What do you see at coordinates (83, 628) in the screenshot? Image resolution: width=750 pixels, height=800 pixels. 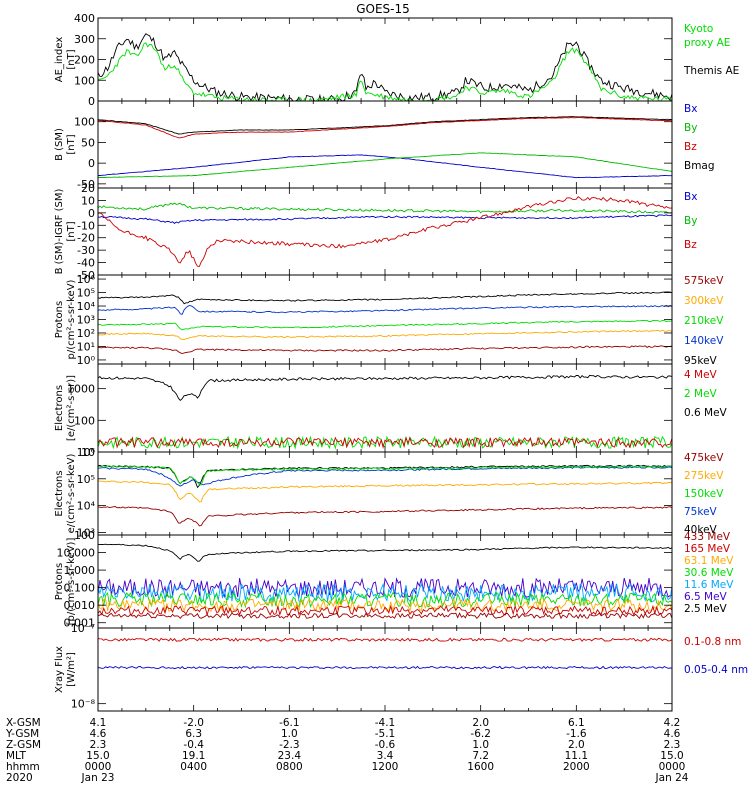 I see `y-tick-label: 10⁻⁷` at bounding box center [83, 628].